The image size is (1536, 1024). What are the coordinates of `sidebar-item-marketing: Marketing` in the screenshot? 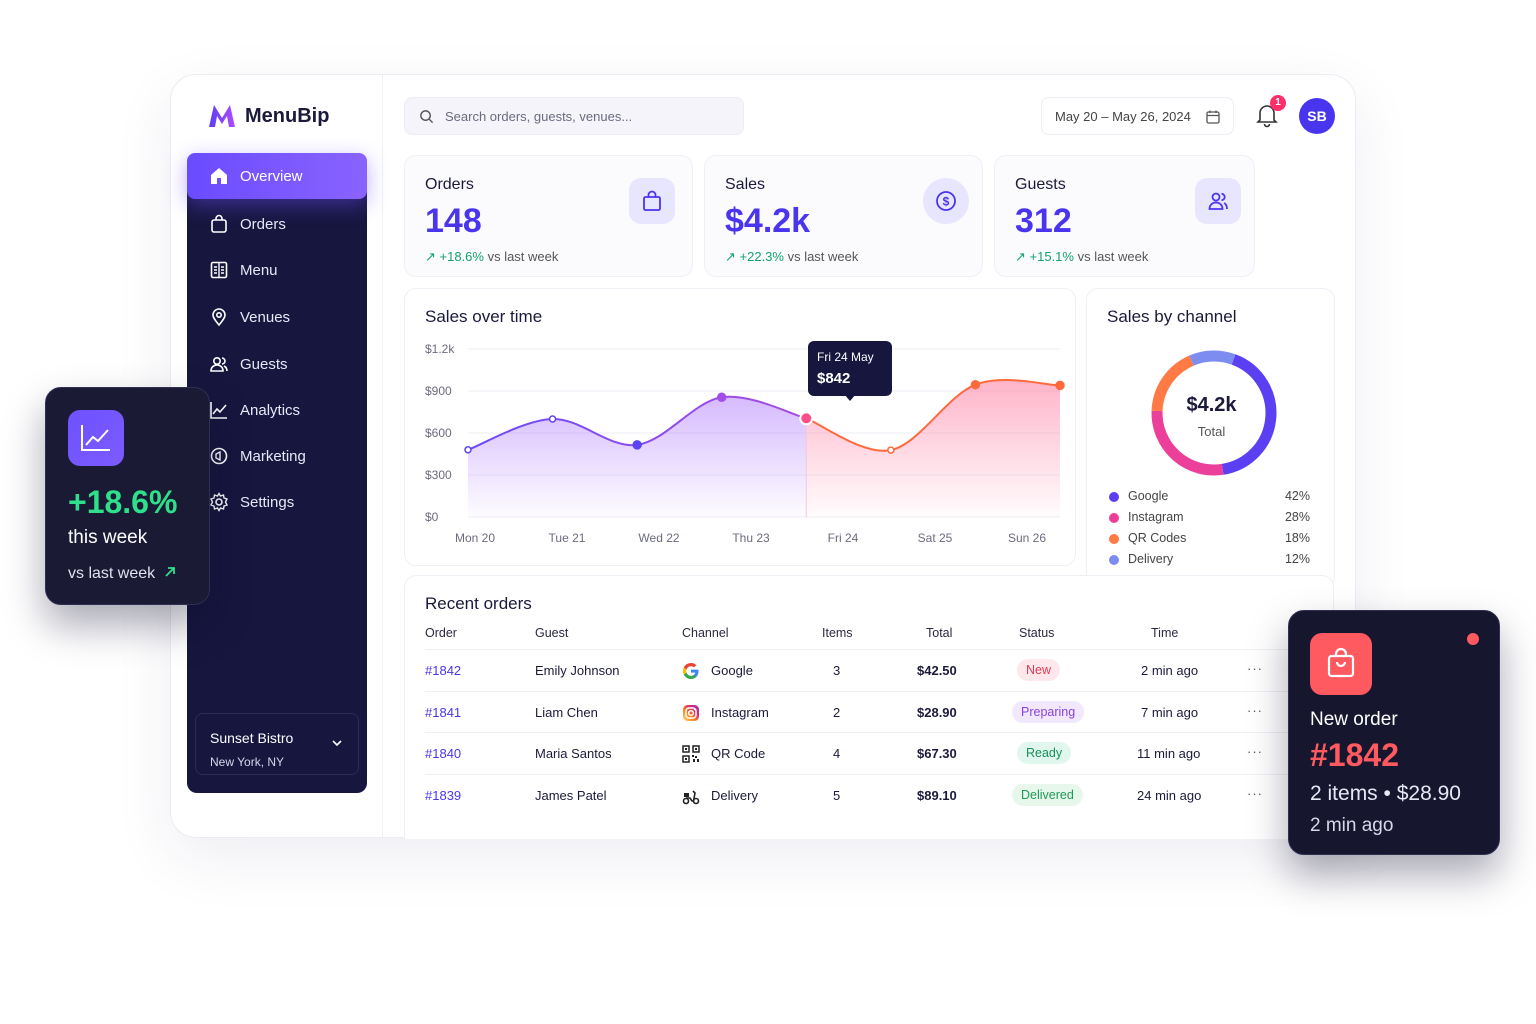 It's located at (277, 456).